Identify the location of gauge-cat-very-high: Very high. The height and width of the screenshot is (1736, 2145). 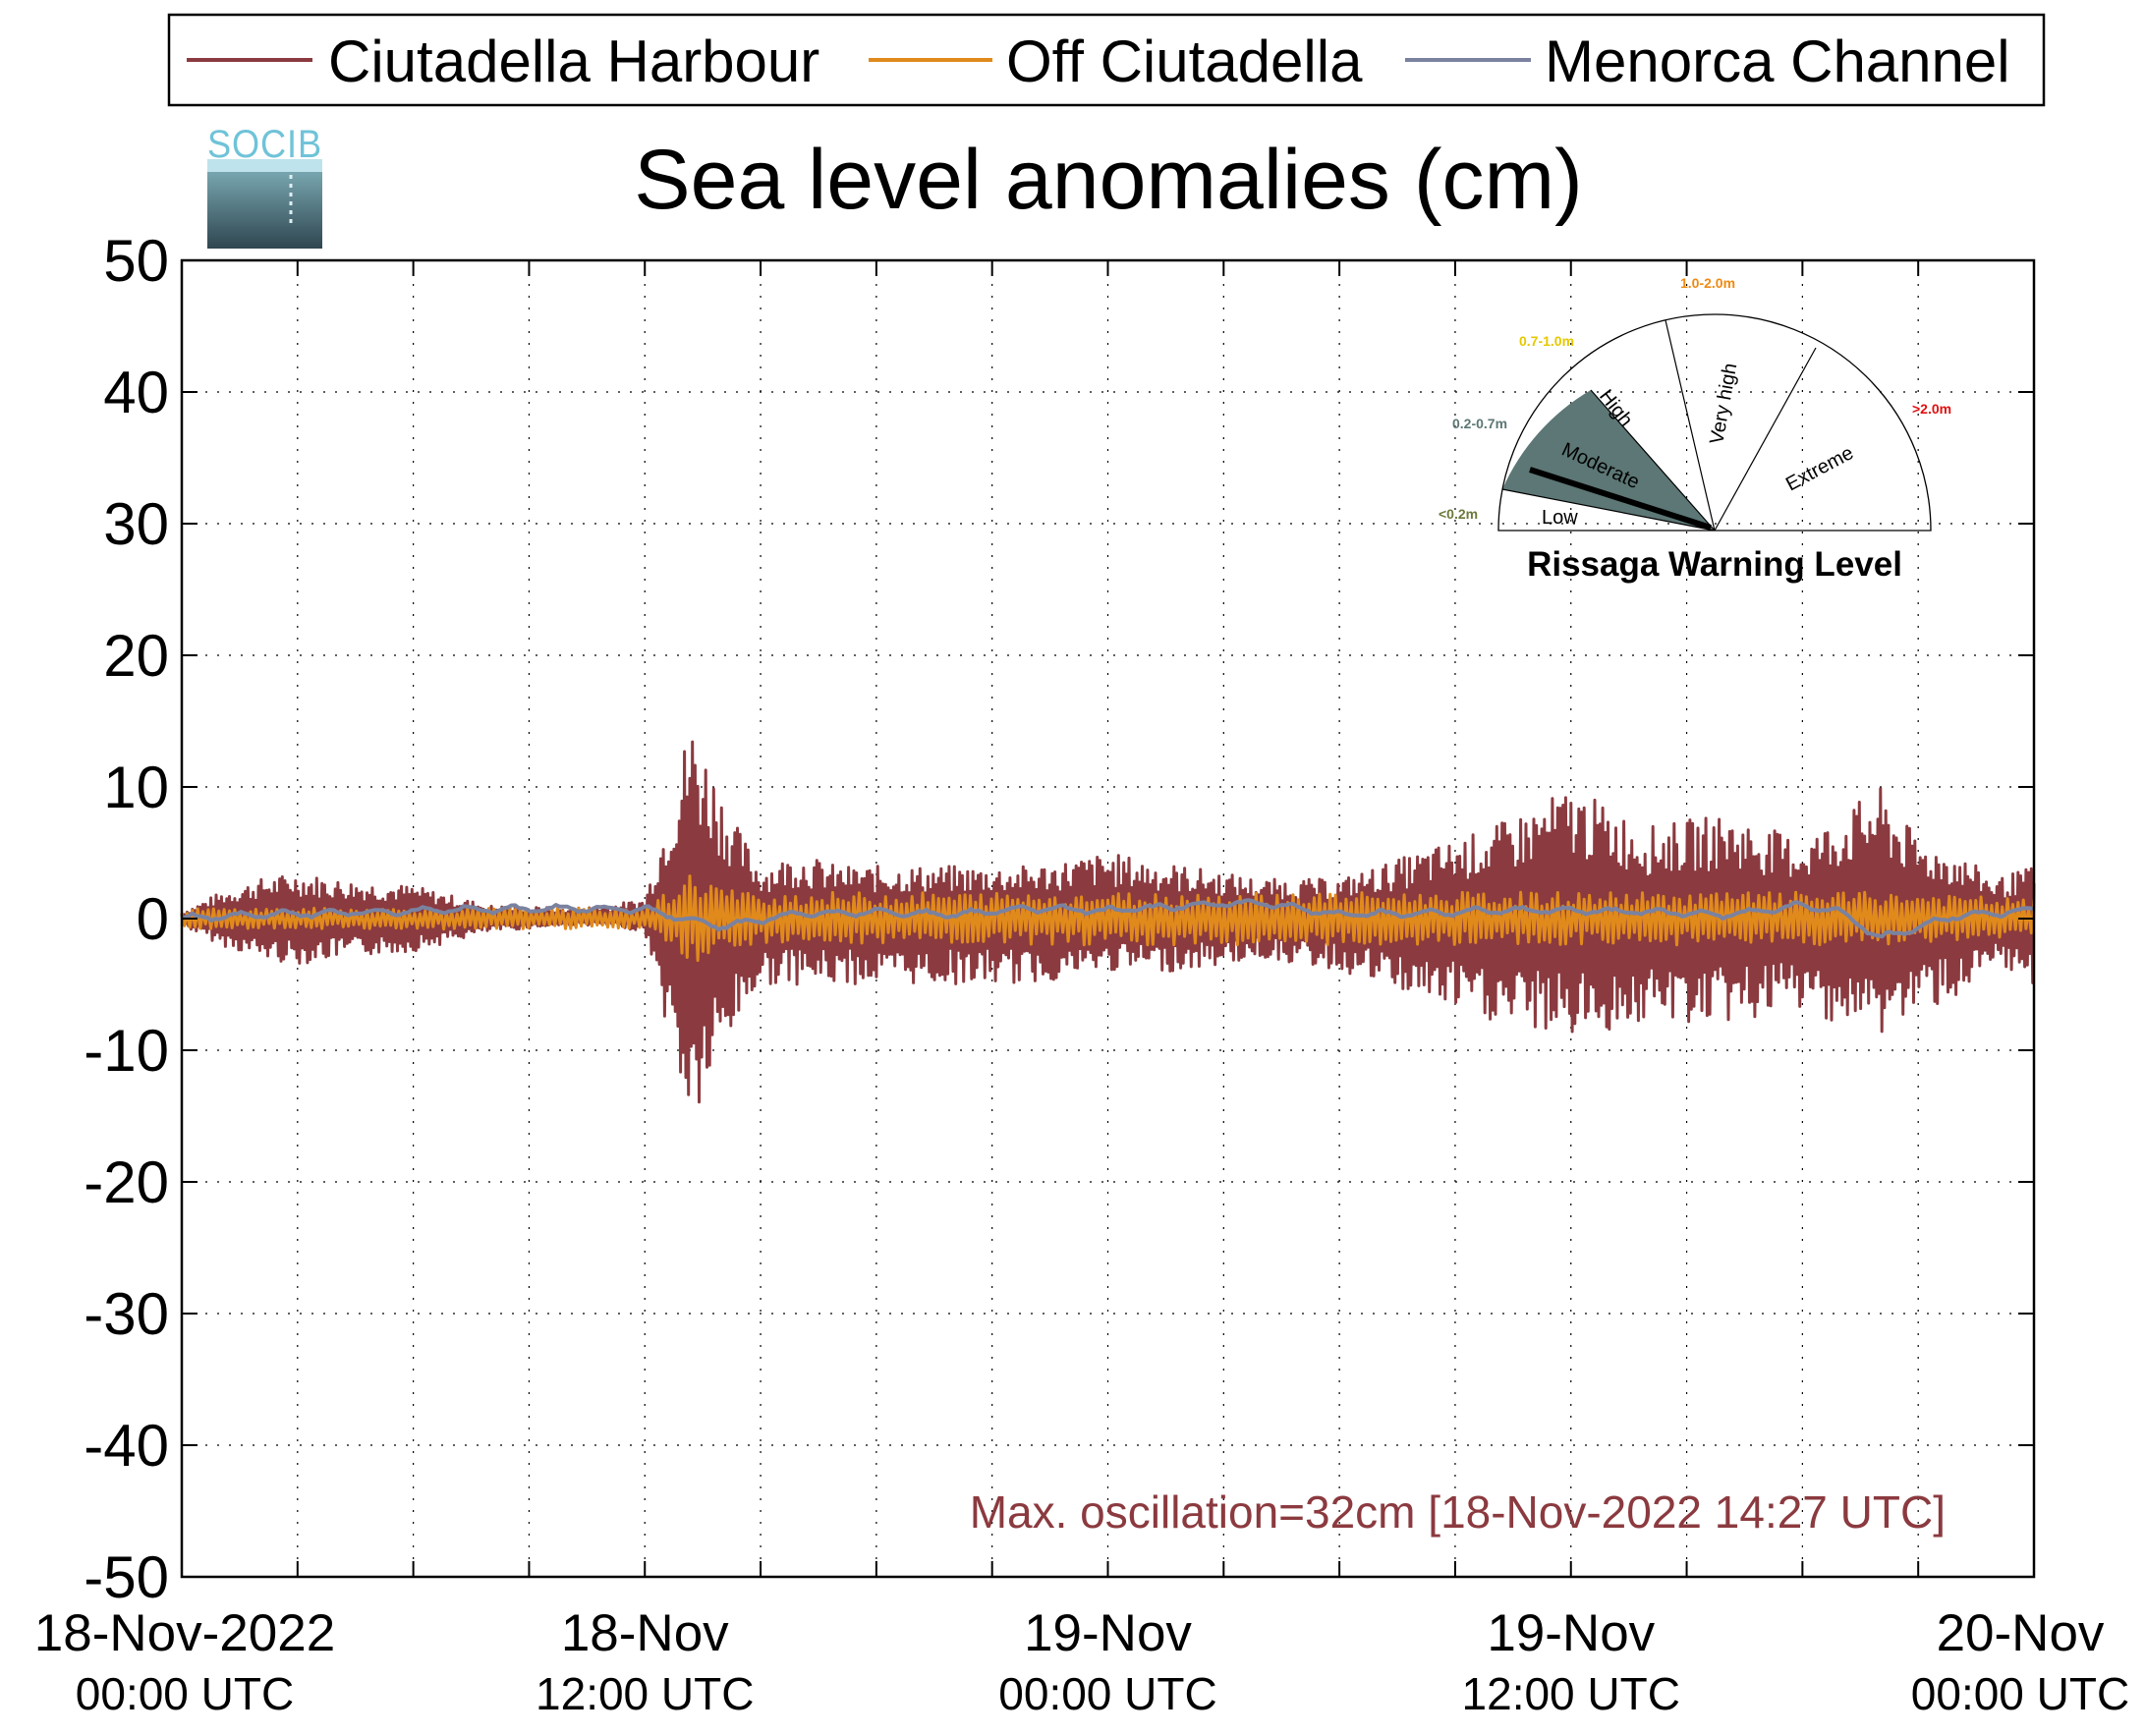
(1723, 404).